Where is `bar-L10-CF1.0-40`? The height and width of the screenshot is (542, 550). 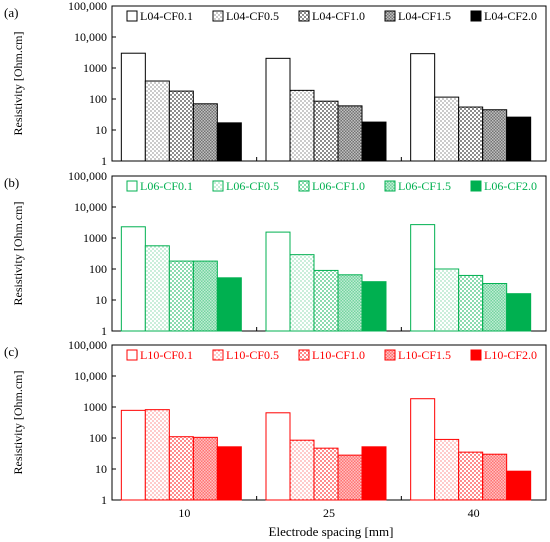
bar-L10-CF1.0-40 is located at coordinates (471, 476).